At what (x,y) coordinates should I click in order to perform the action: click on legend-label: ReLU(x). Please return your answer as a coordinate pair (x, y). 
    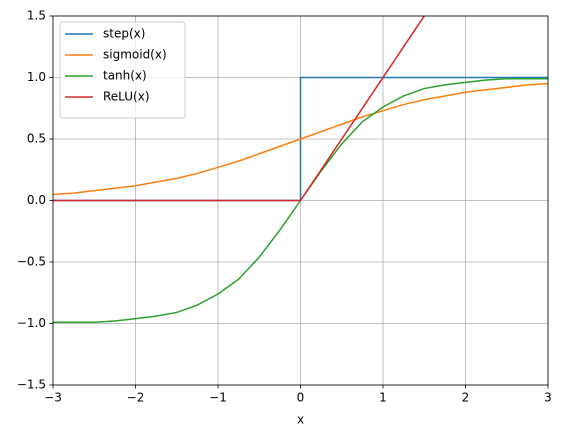
    Looking at the image, I should click on (126, 97).